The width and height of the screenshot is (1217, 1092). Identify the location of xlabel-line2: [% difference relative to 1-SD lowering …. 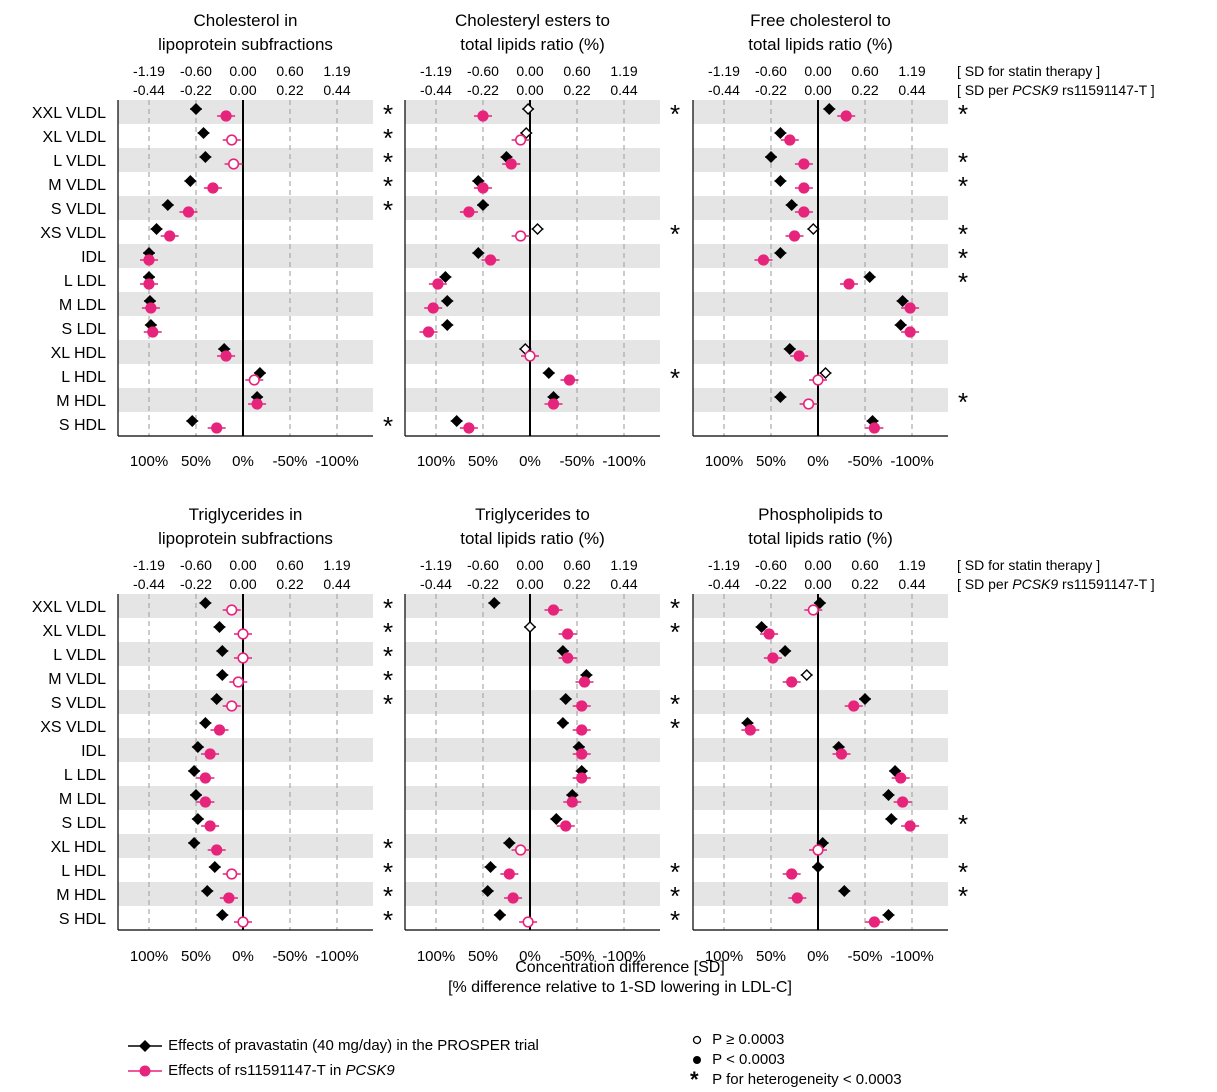
(620, 987).